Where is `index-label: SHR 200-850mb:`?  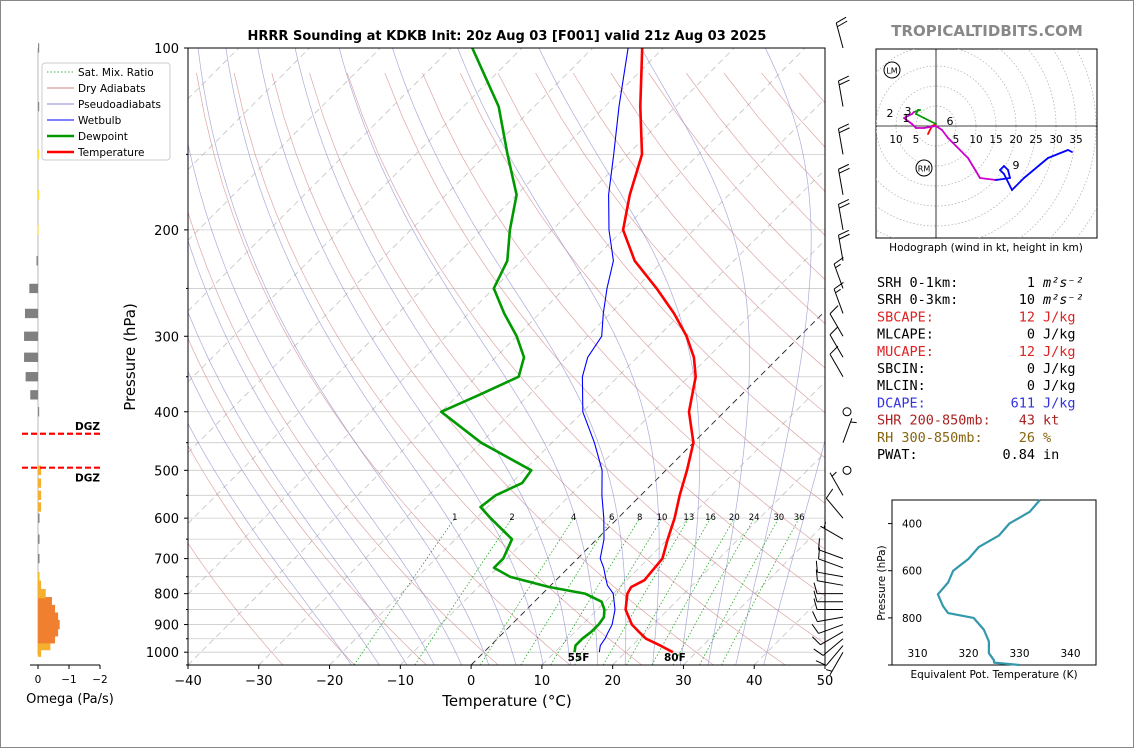
index-label: SHR 200-850mb: is located at coordinates (934, 421).